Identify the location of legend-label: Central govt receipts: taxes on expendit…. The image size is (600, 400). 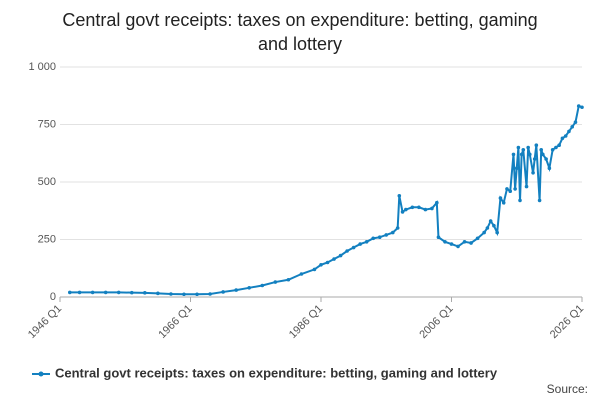
(276, 372).